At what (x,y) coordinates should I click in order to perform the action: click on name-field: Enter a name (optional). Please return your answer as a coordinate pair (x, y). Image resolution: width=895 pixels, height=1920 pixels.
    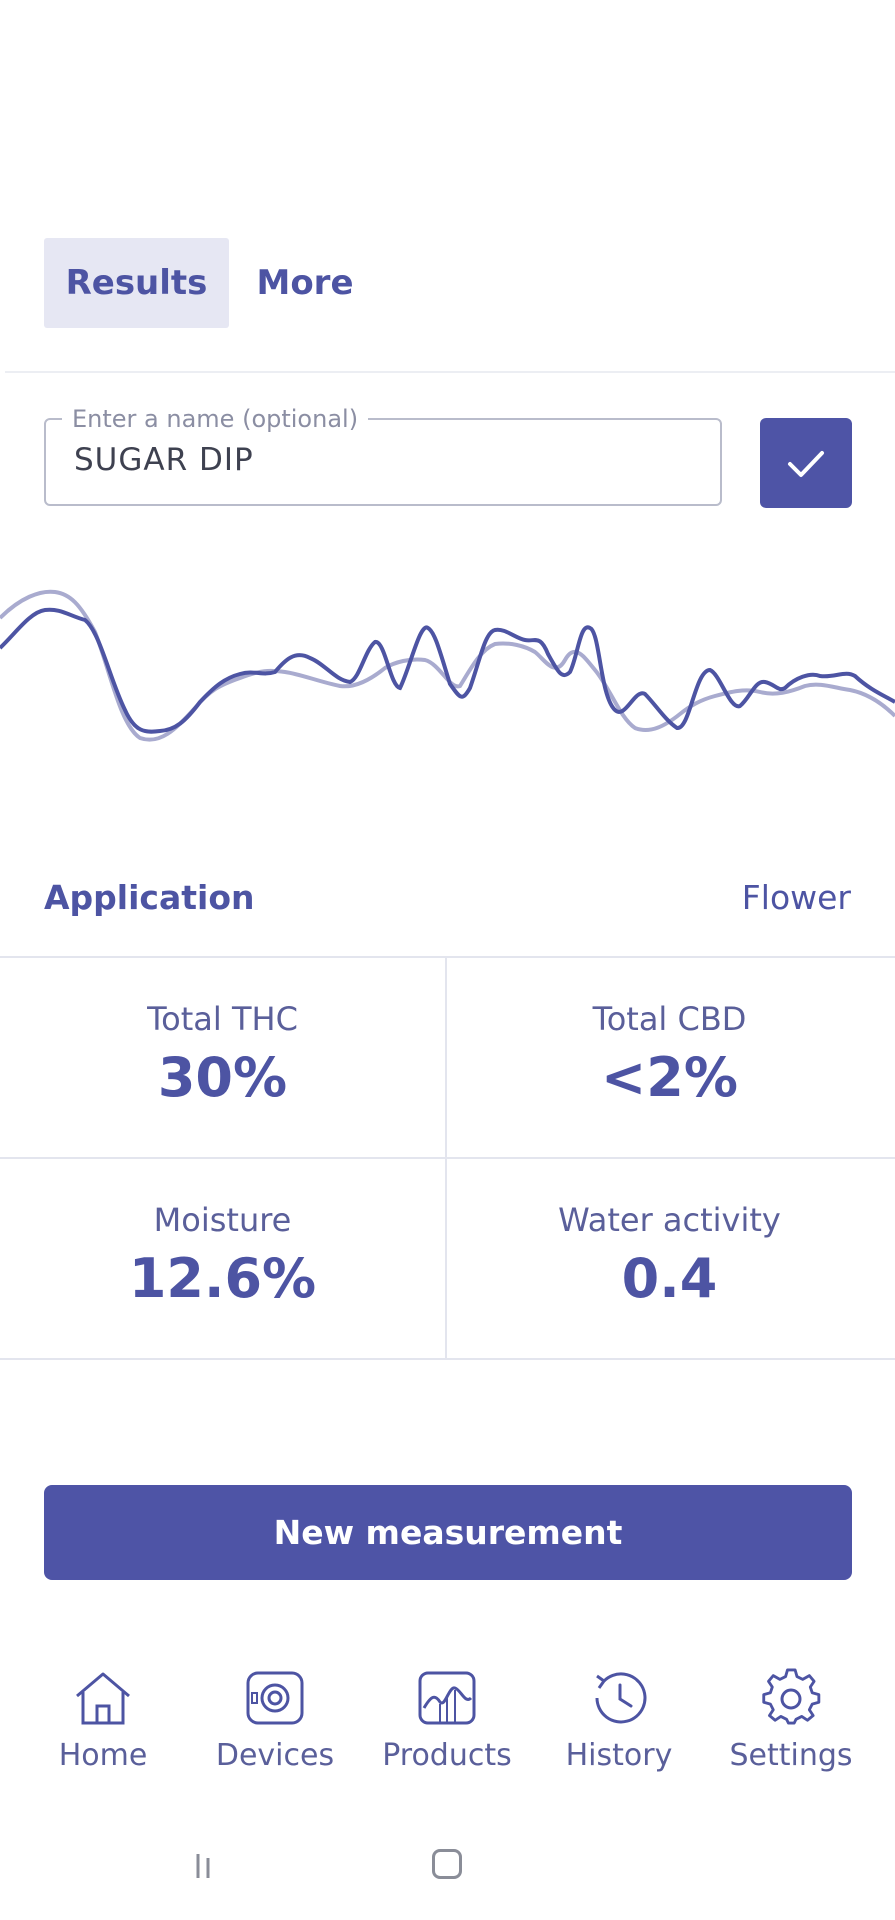
    Looking at the image, I should click on (383, 455).